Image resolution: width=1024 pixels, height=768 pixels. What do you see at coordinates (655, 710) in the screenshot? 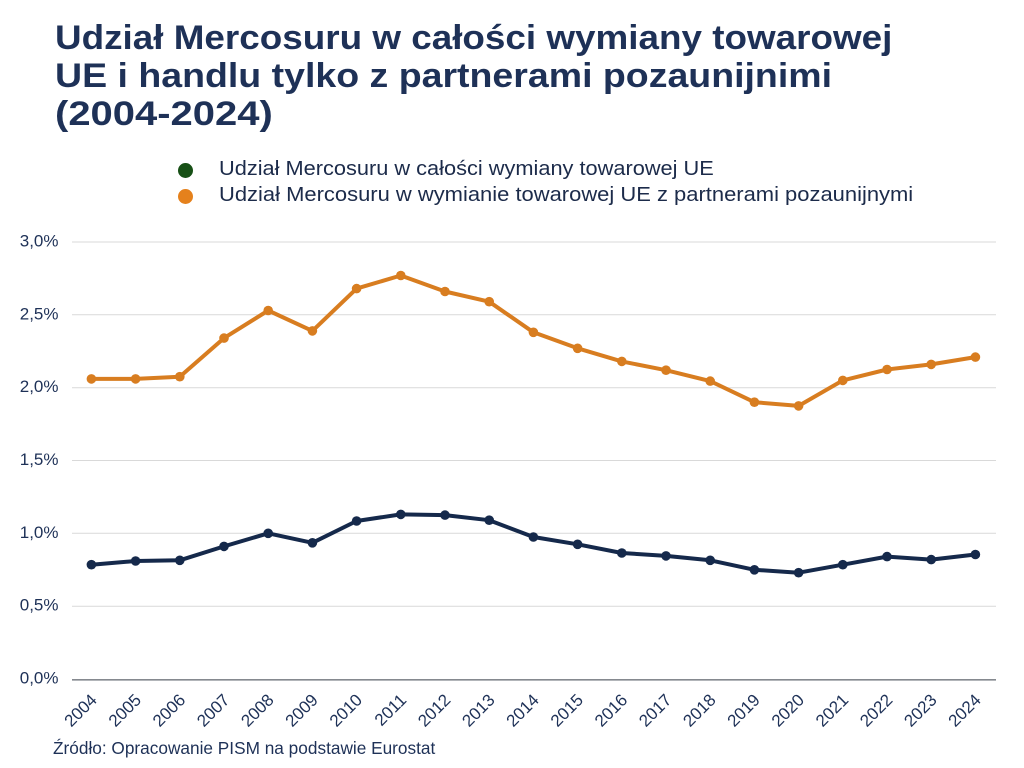
I see `svg-text: 2017` at bounding box center [655, 710].